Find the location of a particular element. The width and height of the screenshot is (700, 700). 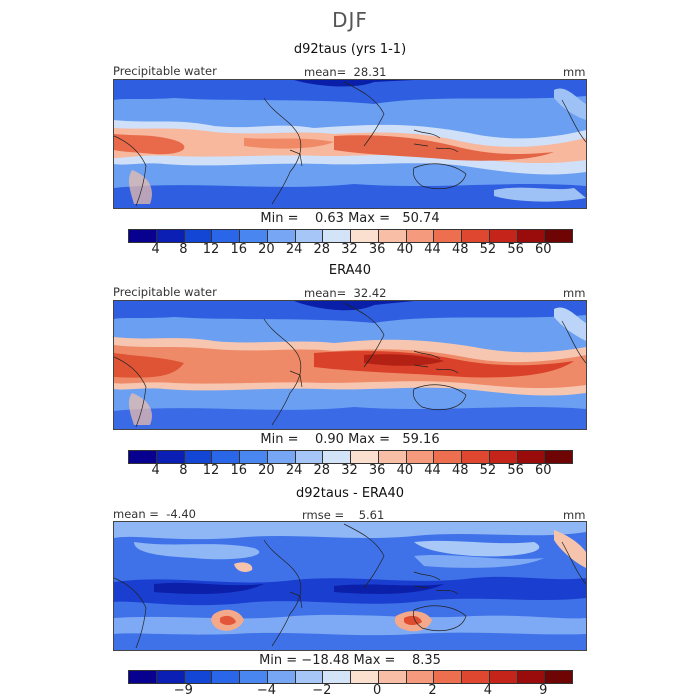

colorbar-2-tick-label: 36 is located at coordinates (377, 470).